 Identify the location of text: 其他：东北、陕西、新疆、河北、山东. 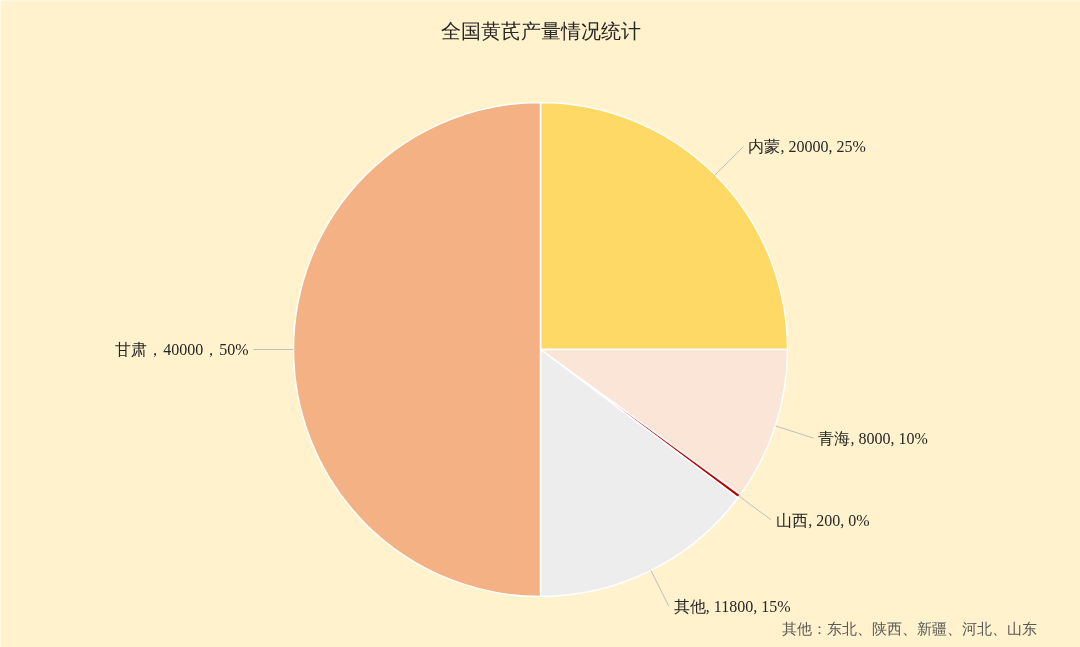
(909, 628).